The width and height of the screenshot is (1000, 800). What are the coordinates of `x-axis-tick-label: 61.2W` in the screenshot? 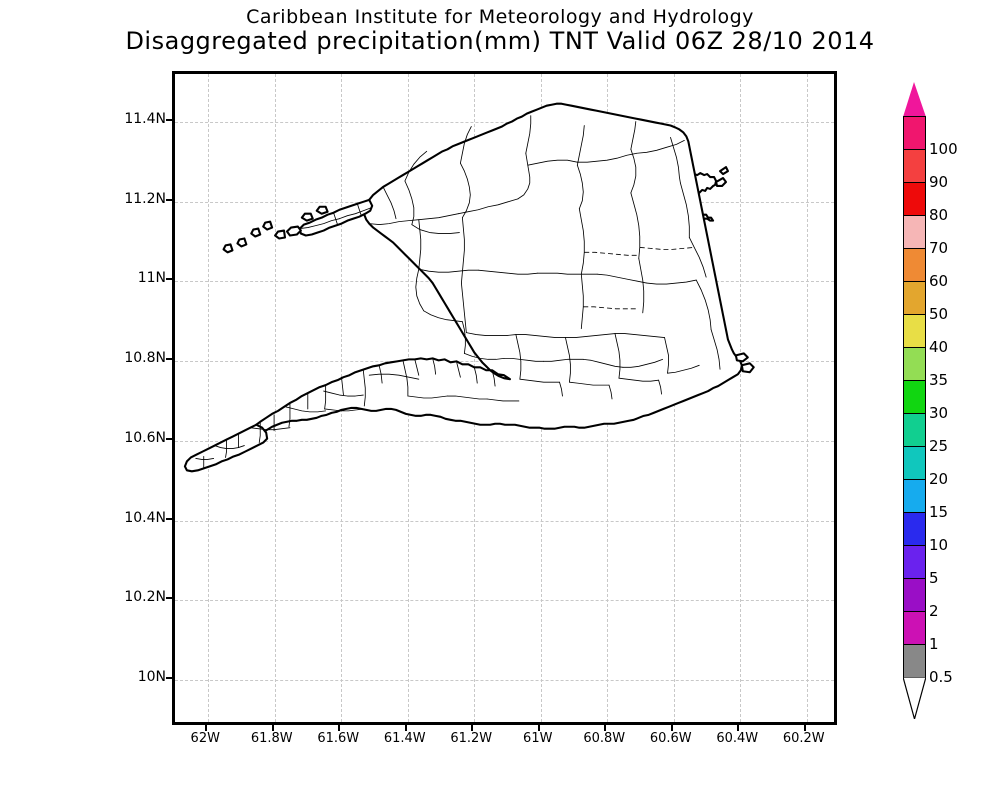 It's located at (471, 738).